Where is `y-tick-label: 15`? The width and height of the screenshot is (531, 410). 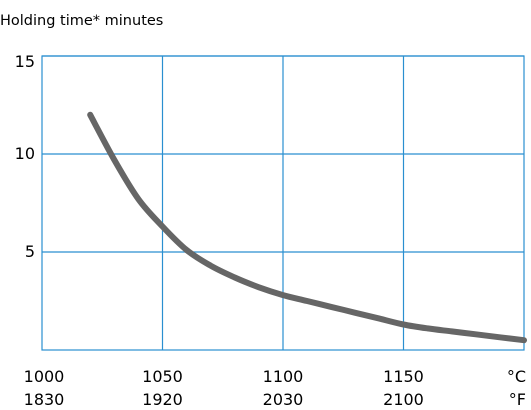 y-tick-label: 15 is located at coordinates (25, 61).